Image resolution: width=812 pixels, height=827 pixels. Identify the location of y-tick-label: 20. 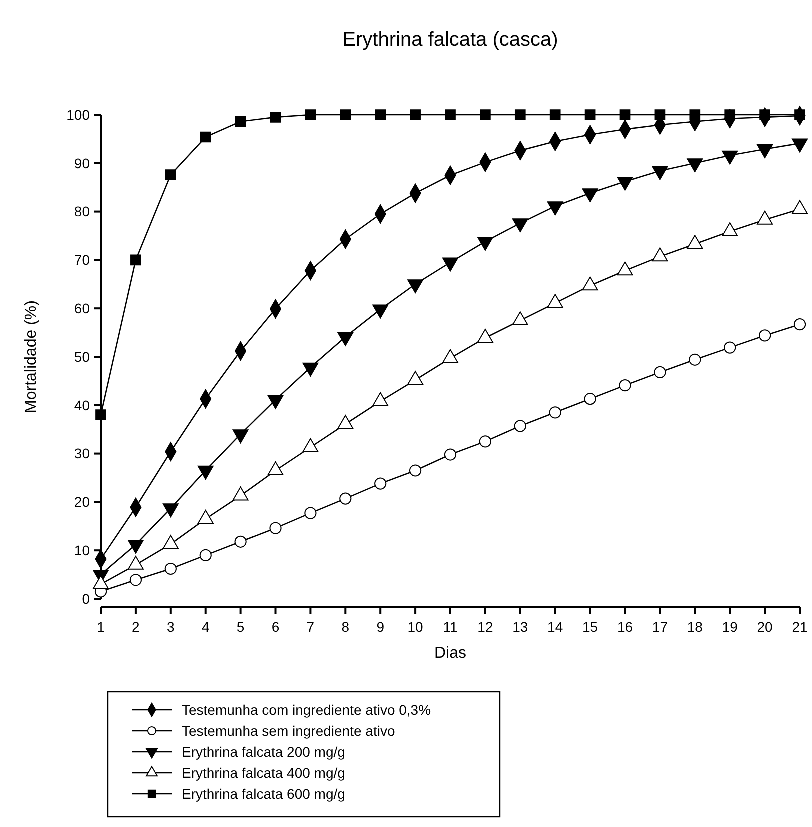
(82, 502).